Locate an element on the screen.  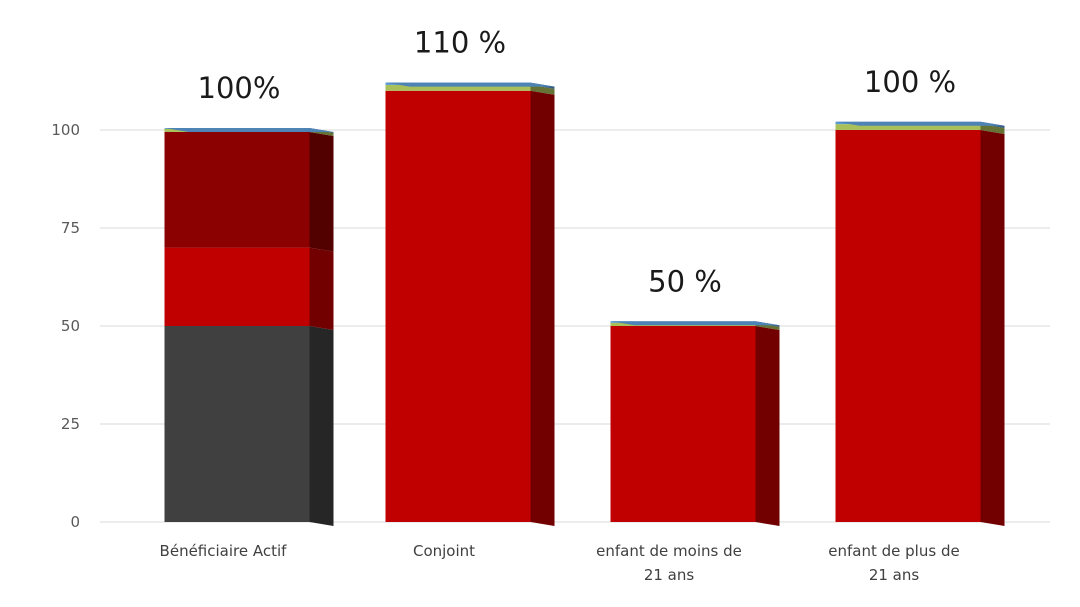
category-label: Conjoint is located at coordinates (444, 551).